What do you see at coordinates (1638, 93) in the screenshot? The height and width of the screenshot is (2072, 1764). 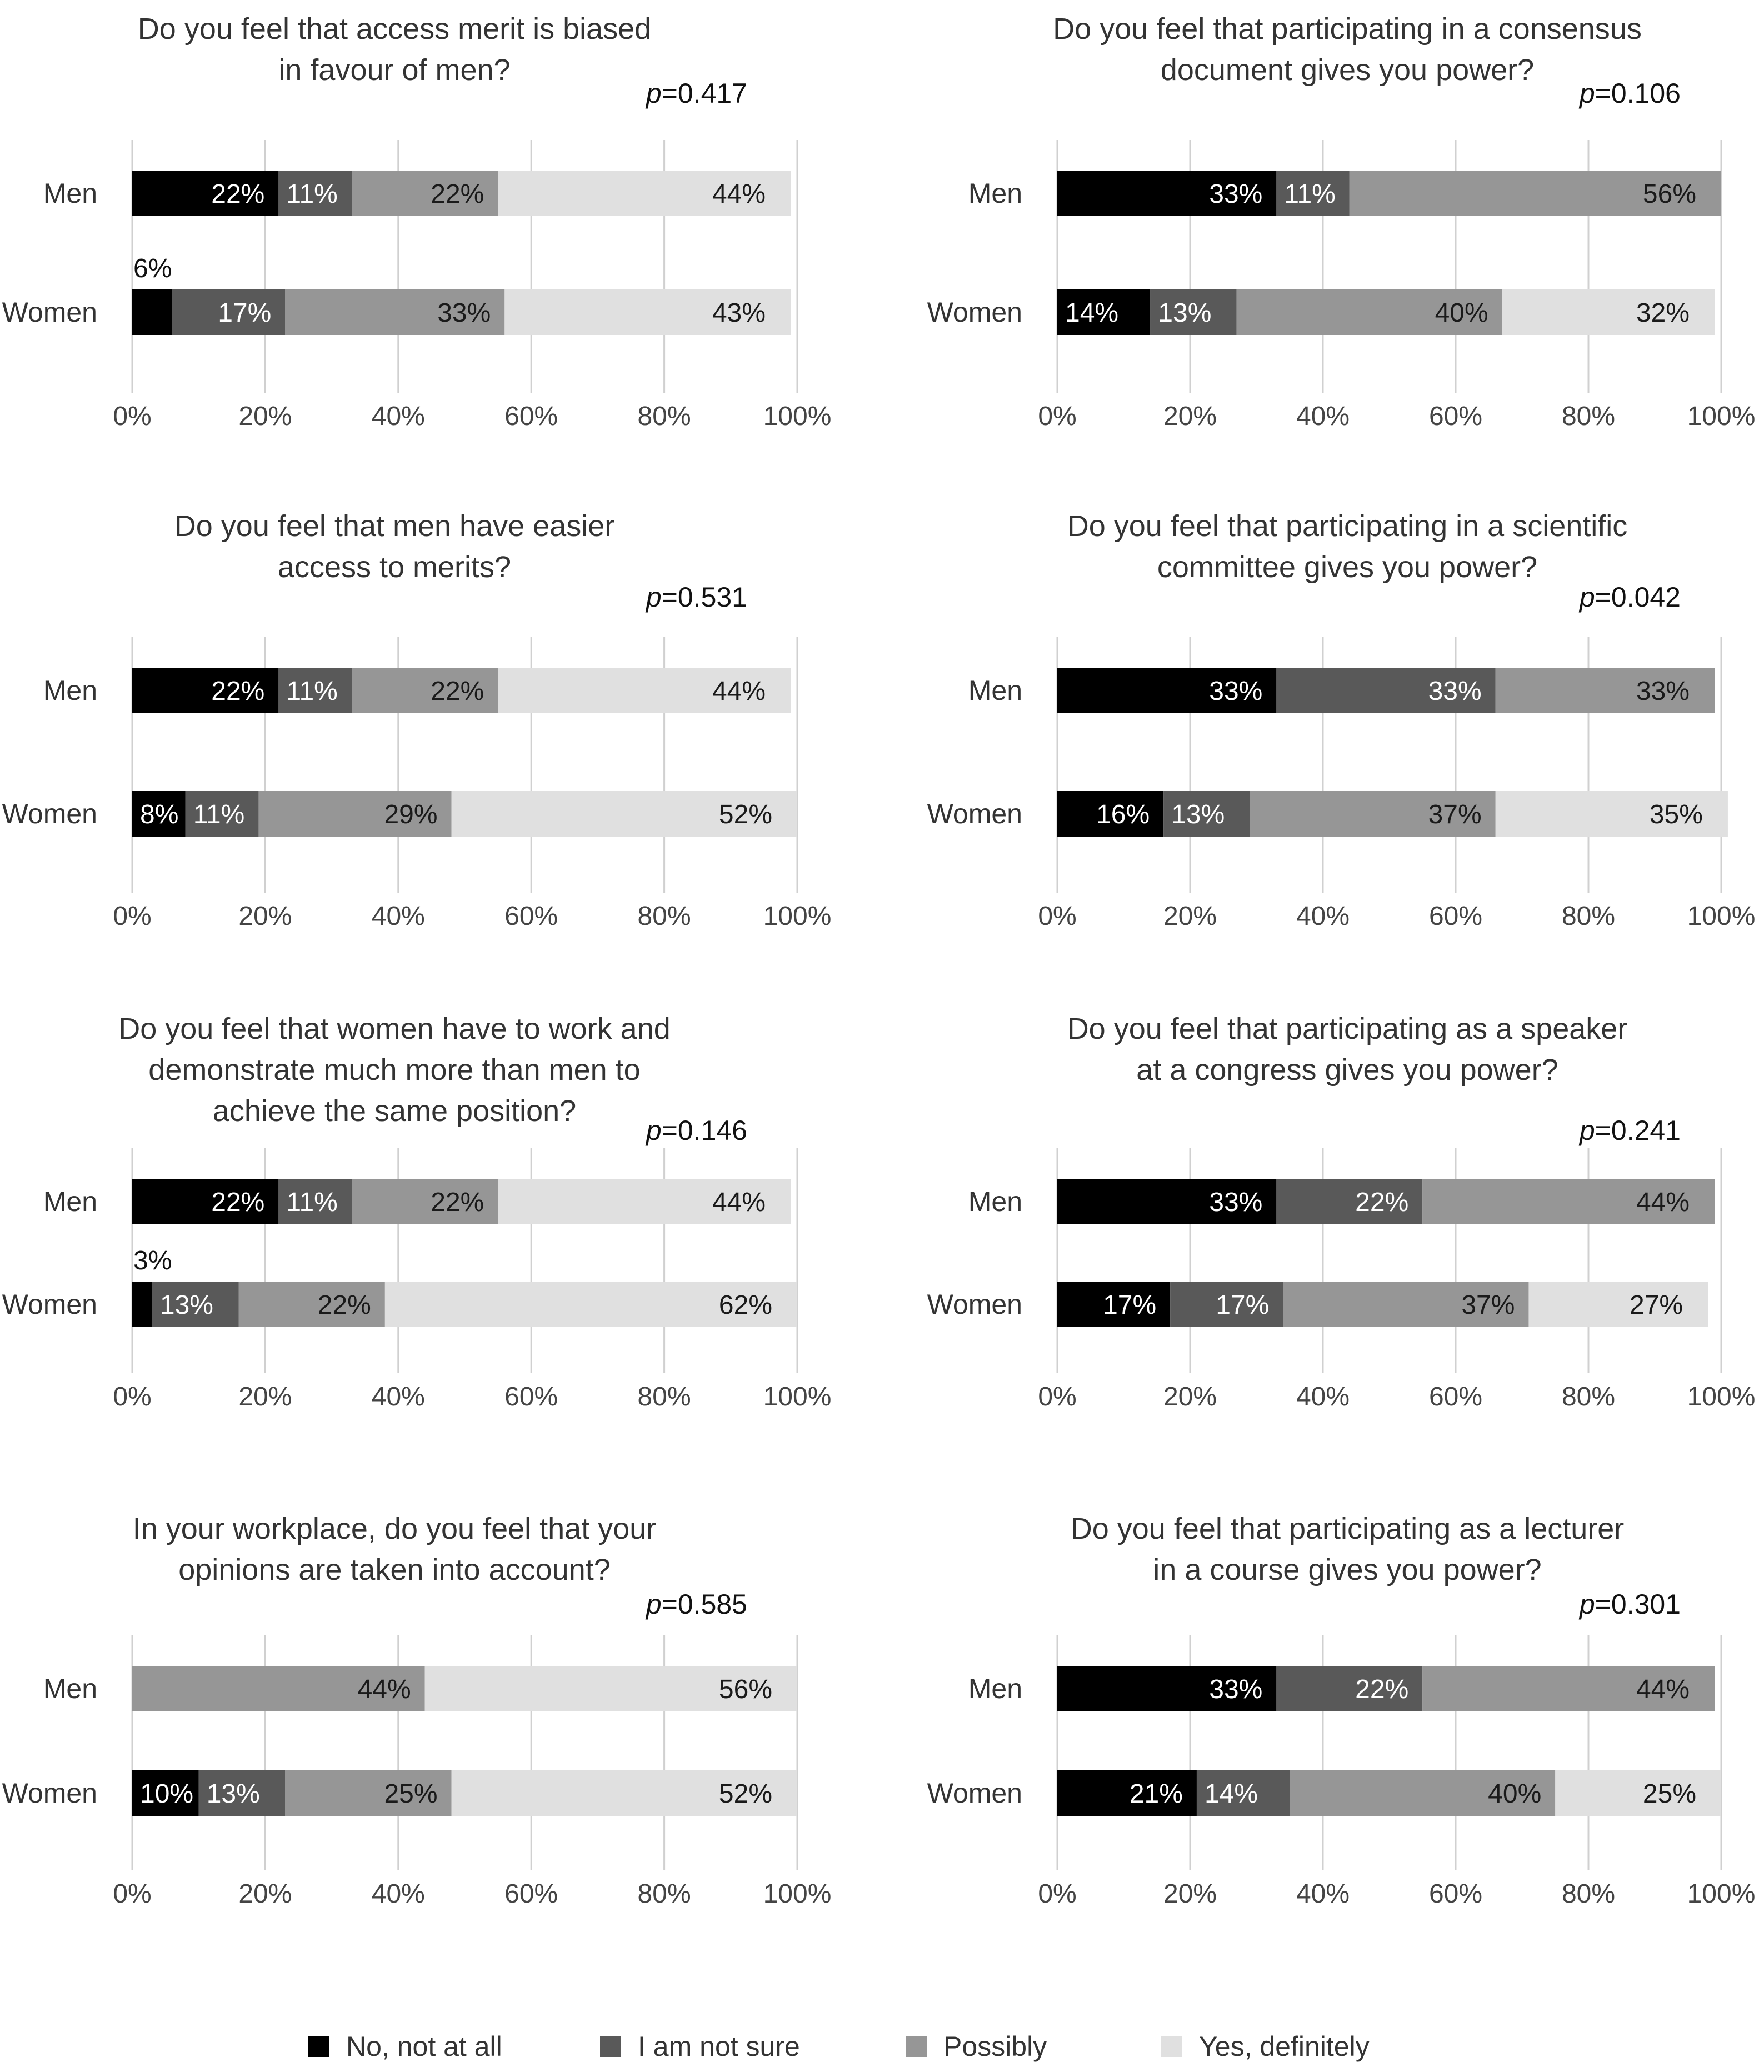 I see `p-value-number: =0.106` at bounding box center [1638, 93].